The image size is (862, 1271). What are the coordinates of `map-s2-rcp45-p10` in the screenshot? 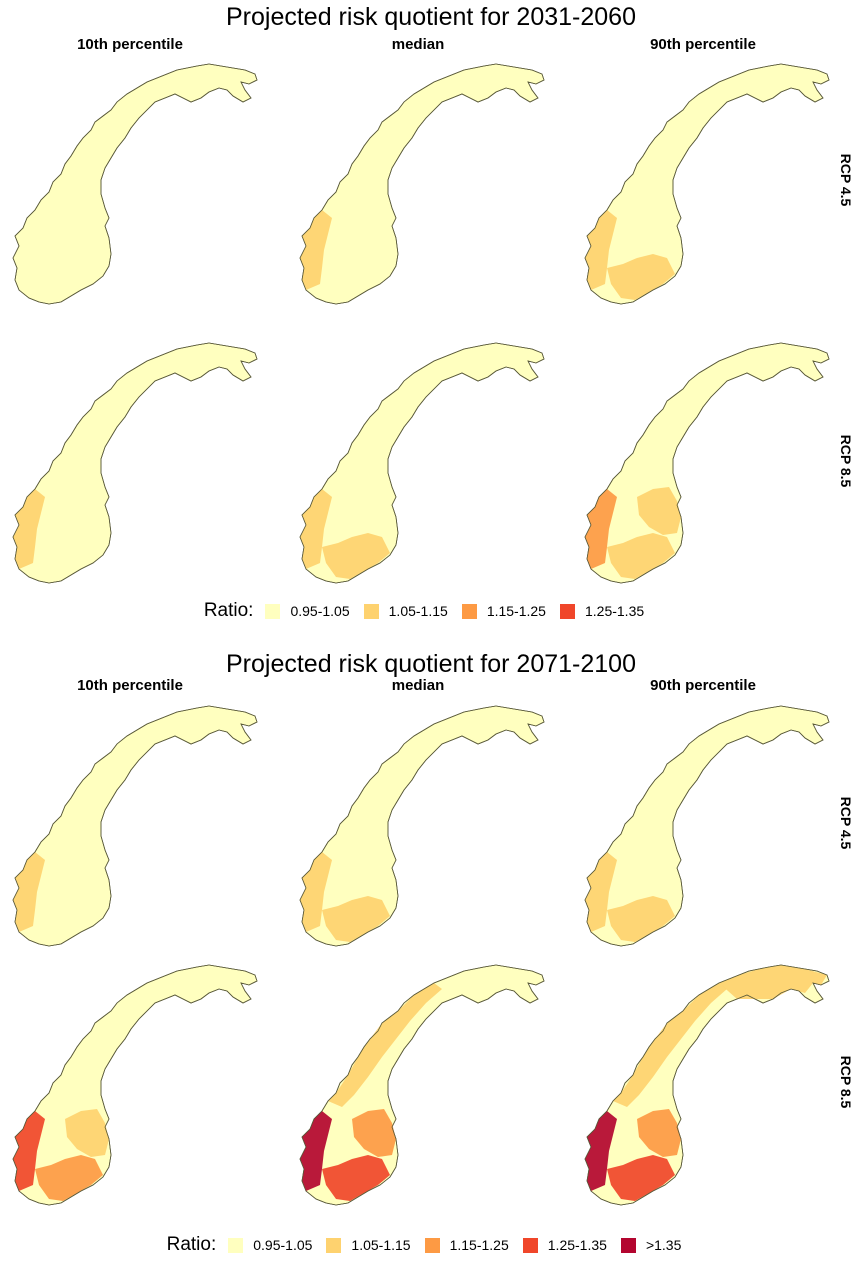 It's located at (135, 826).